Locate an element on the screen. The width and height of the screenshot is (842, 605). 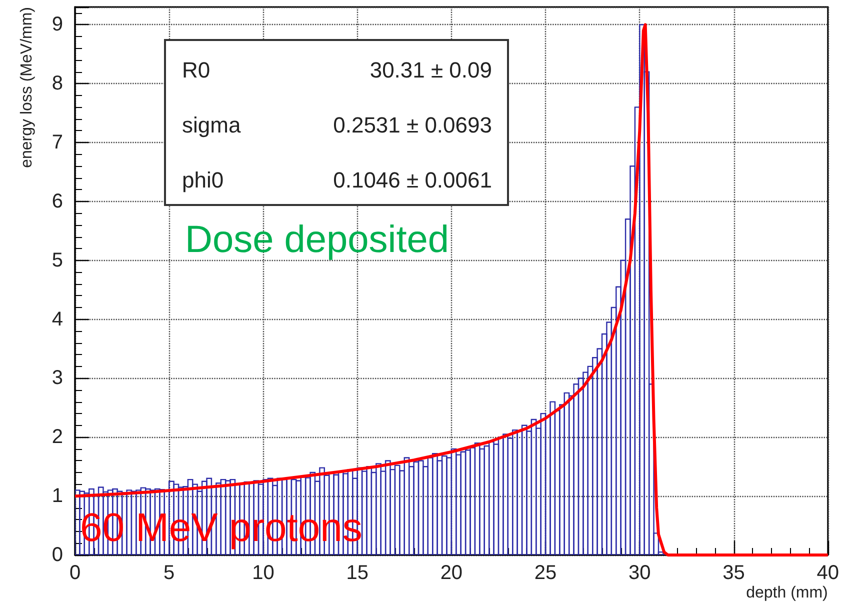
x-axis-title: depth (mm) is located at coordinates (787, 593).